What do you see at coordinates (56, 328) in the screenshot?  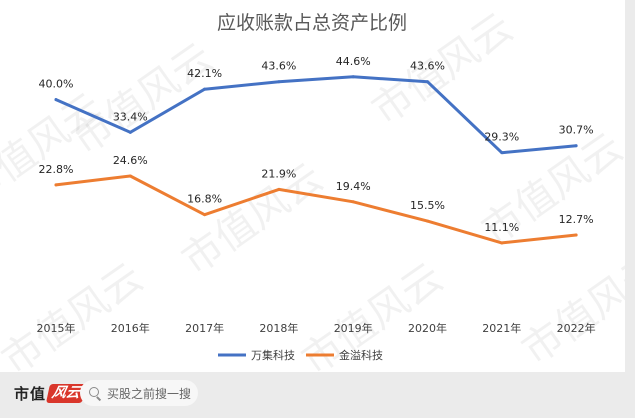 I see `x-tick-label: 2015年` at bounding box center [56, 328].